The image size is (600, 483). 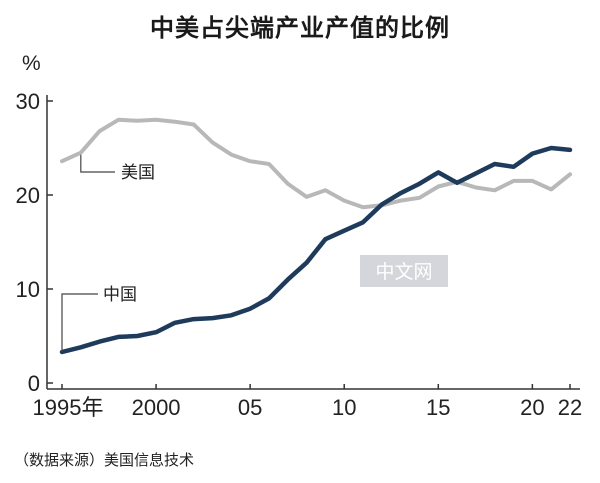 What do you see at coordinates (31, 63) in the screenshot?
I see `y-axis-unit: %` at bounding box center [31, 63].